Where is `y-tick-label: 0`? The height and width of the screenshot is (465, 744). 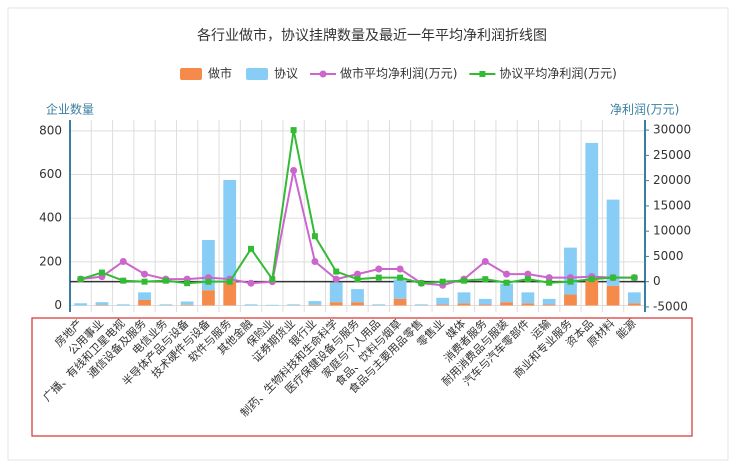
y-tick-label: 0 is located at coordinates (58, 305).